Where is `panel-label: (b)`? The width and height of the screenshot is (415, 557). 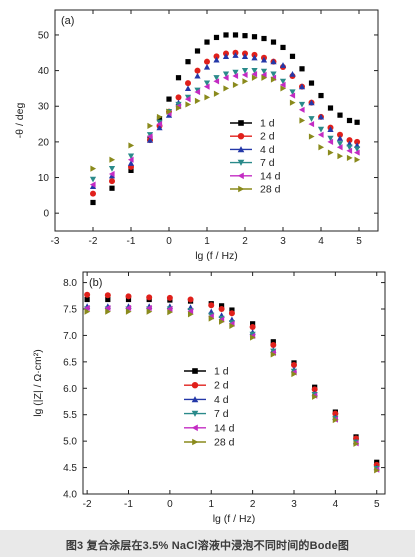
panel-label: (b) is located at coordinates (95, 283).